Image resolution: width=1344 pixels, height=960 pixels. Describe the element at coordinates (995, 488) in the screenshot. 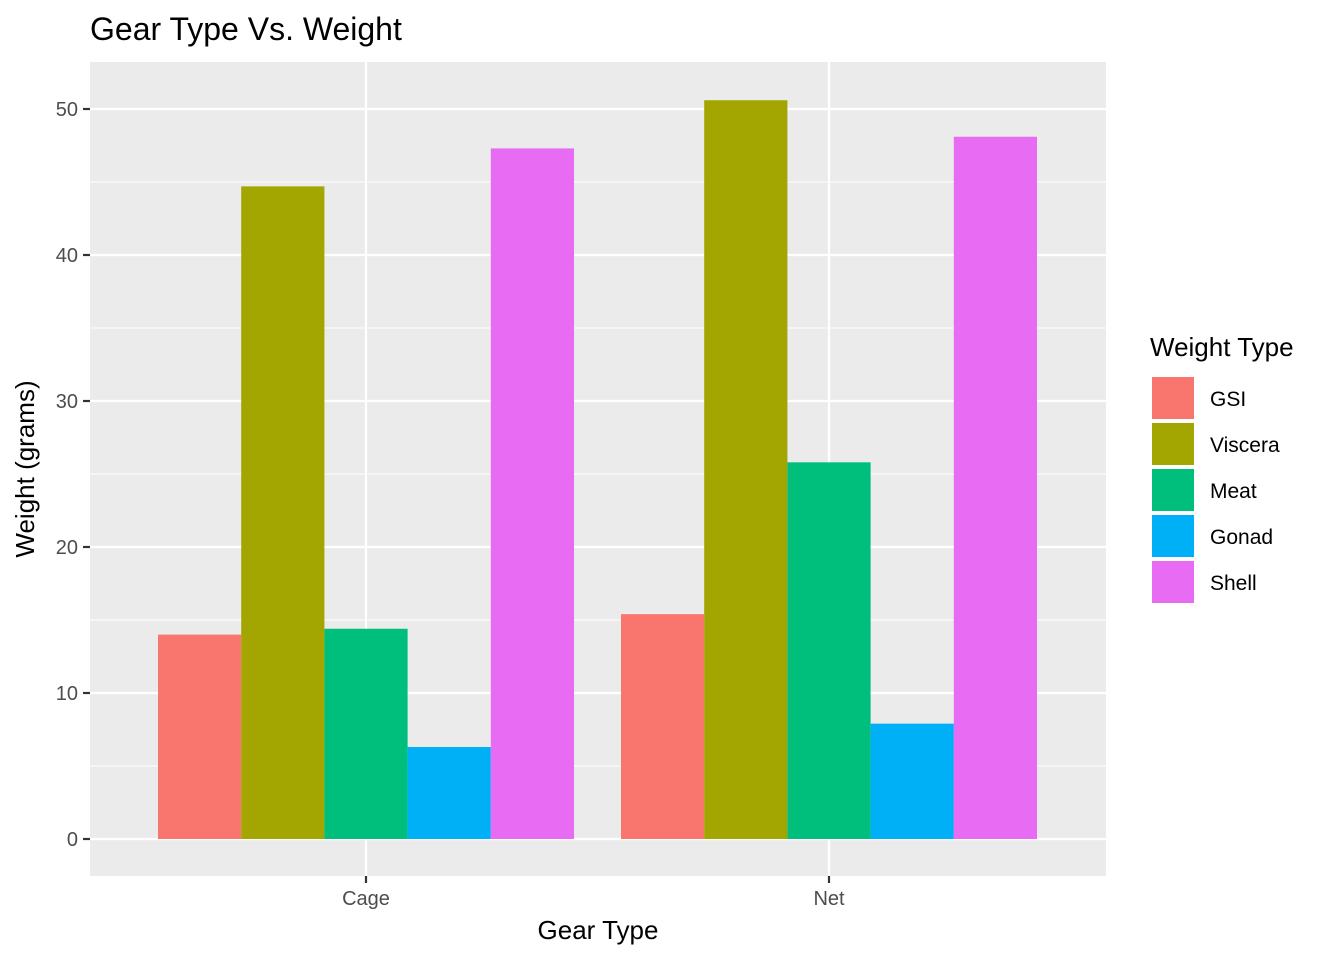

I see `bar-shell-net` at that location.